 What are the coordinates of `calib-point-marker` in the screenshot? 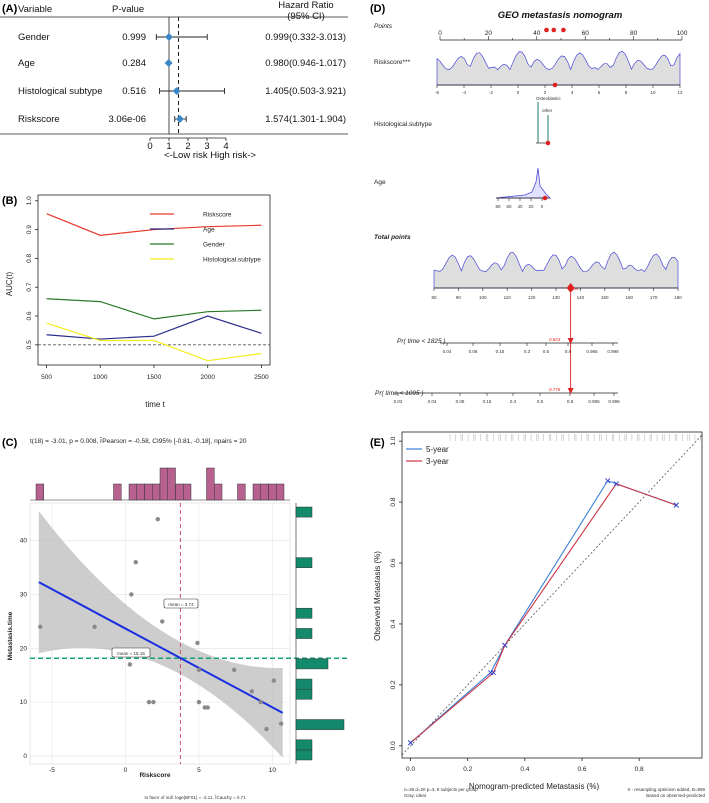 It's located at (676, 505).